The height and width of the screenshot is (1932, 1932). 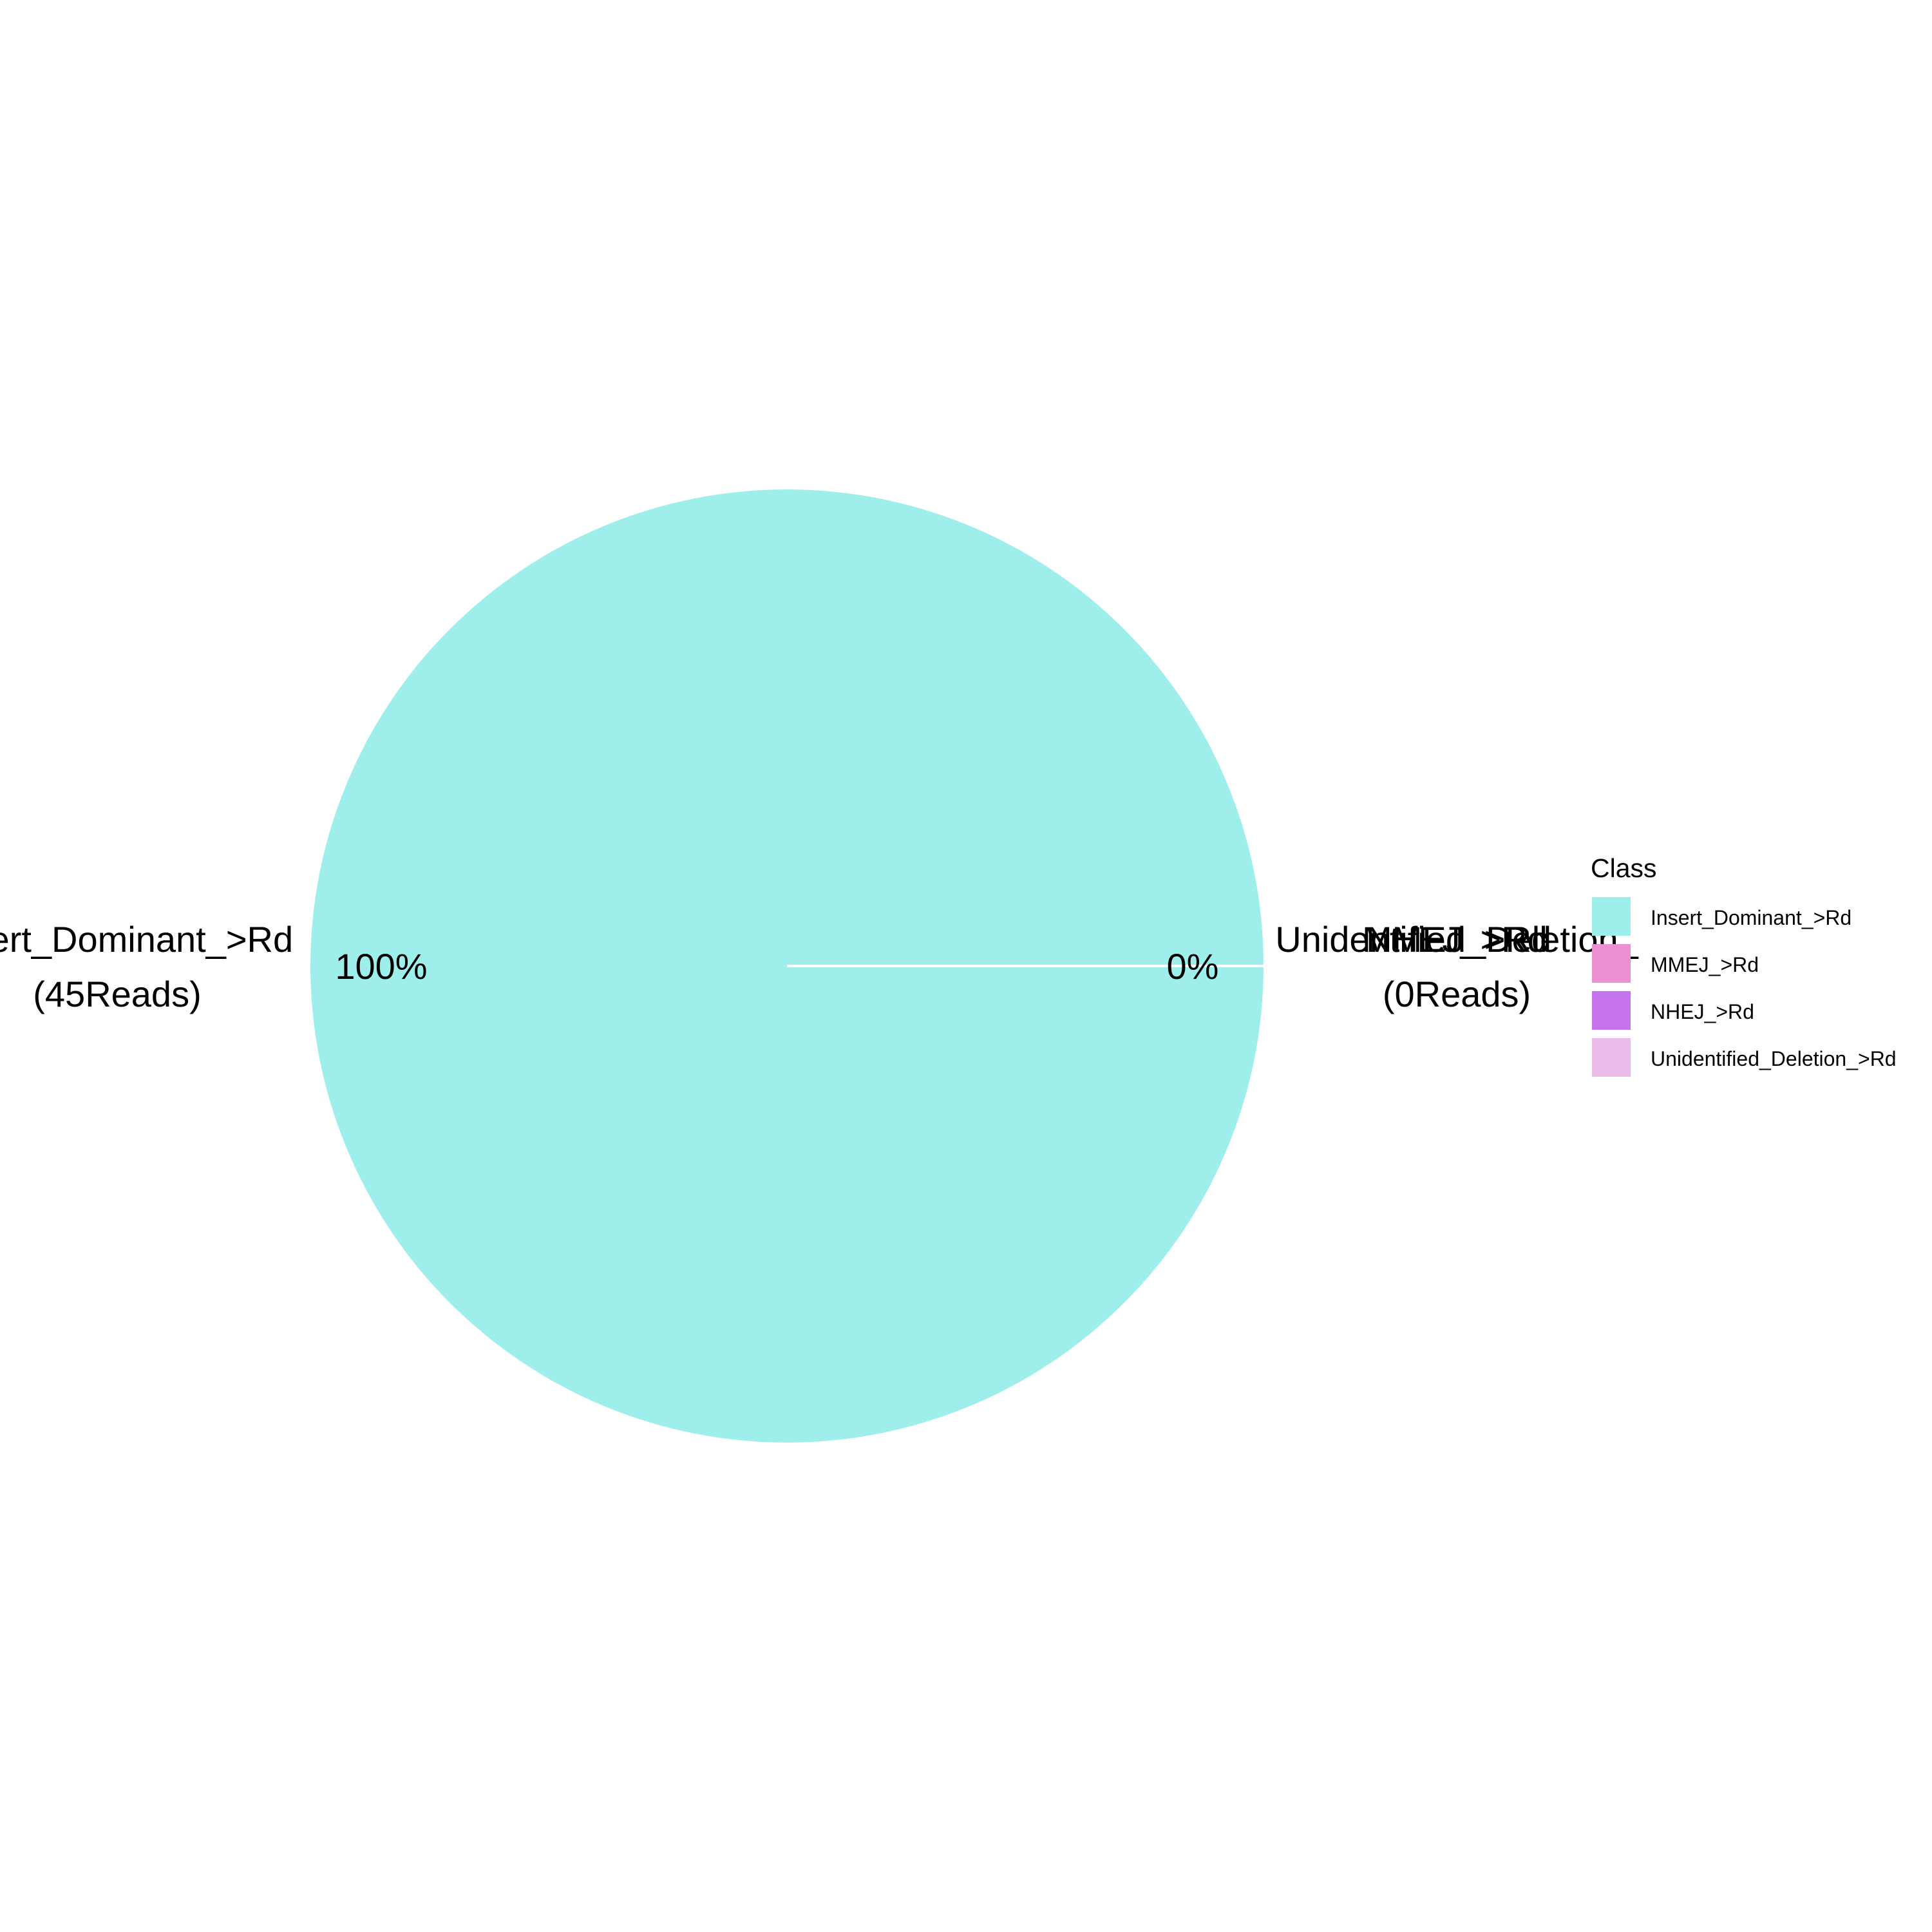 I want to click on legend-label-mmej-rd: MMEJ_>Rd, so click(x=1705, y=965).